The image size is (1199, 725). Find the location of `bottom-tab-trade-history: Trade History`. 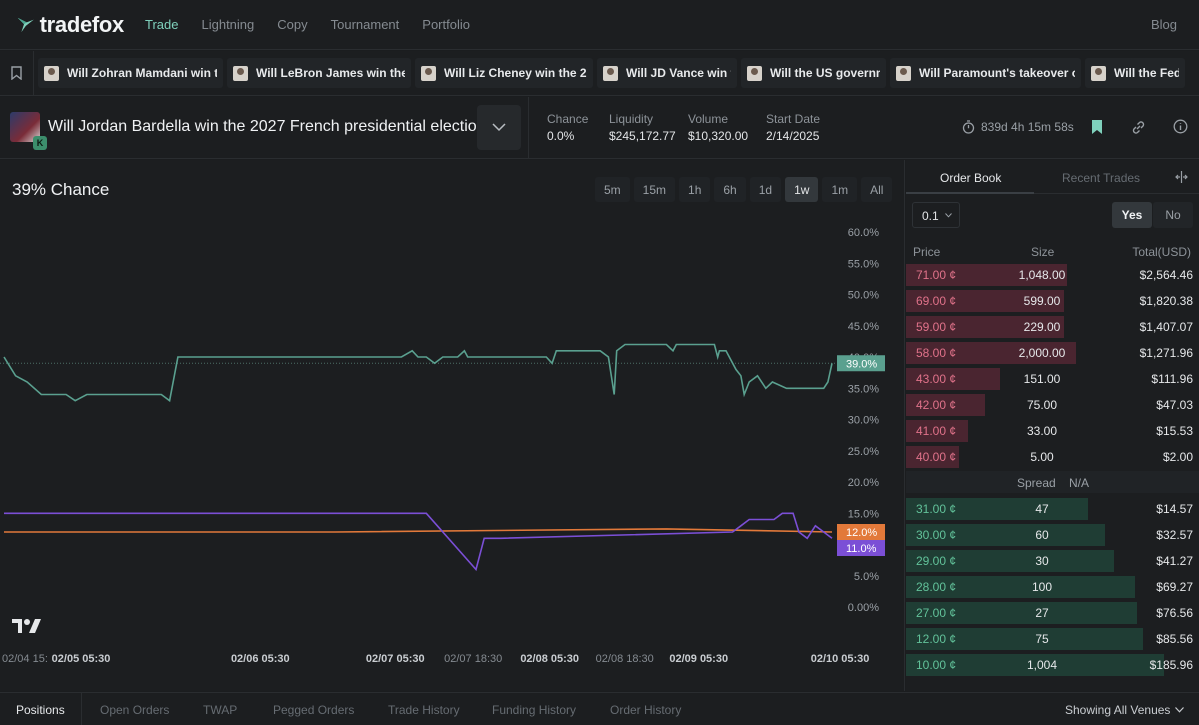

bottom-tab-trade-history: Trade History is located at coordinates (424, 710).